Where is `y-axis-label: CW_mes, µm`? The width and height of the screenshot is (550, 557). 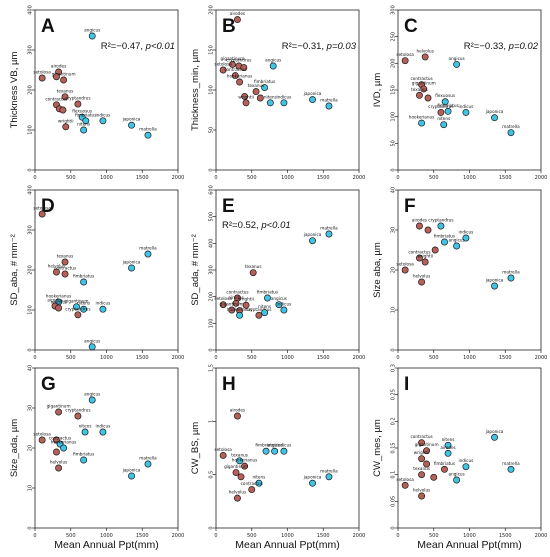
y-axis-label: CW_mes, µm is located at coordinates (377, 448).